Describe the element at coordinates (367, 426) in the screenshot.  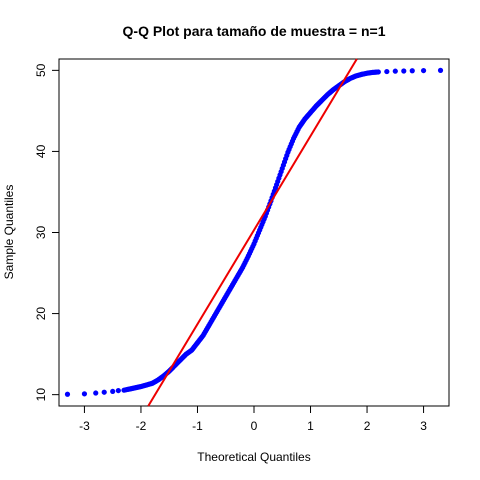
I see `x-tick-label: 2` at that location.